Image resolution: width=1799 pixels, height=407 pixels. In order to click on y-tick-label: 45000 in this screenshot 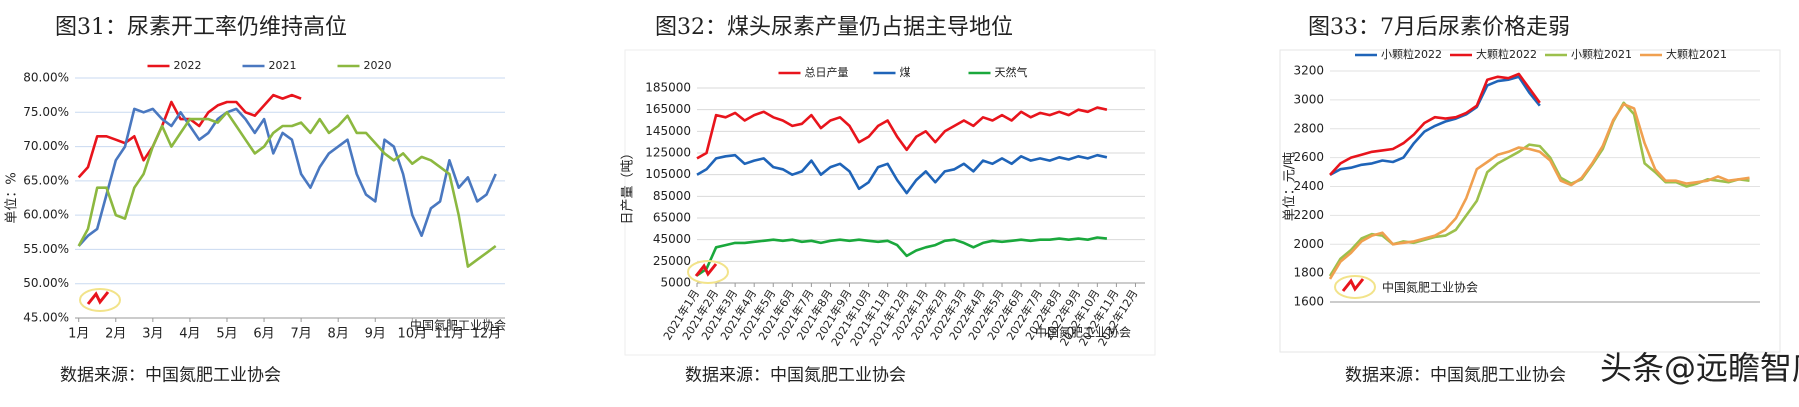, I will do `click(672, 239)`.